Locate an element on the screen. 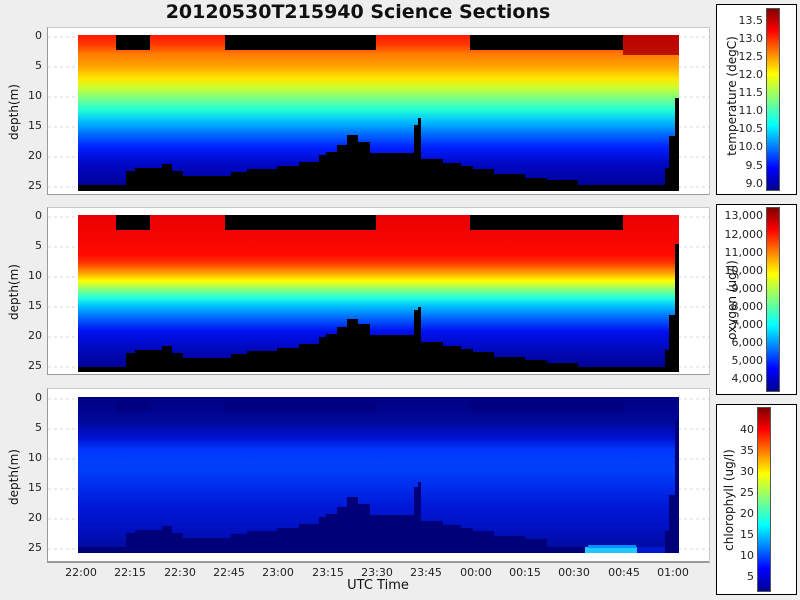 Image resolution: width=800 pixels, height=600 pixels. colorbar-tick: 20 is located at coordinates (747, 513).